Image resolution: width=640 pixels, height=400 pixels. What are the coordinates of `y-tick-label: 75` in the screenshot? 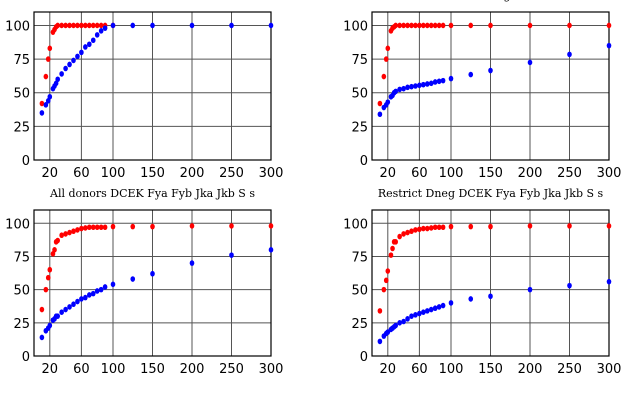 It's located at (21, 60).